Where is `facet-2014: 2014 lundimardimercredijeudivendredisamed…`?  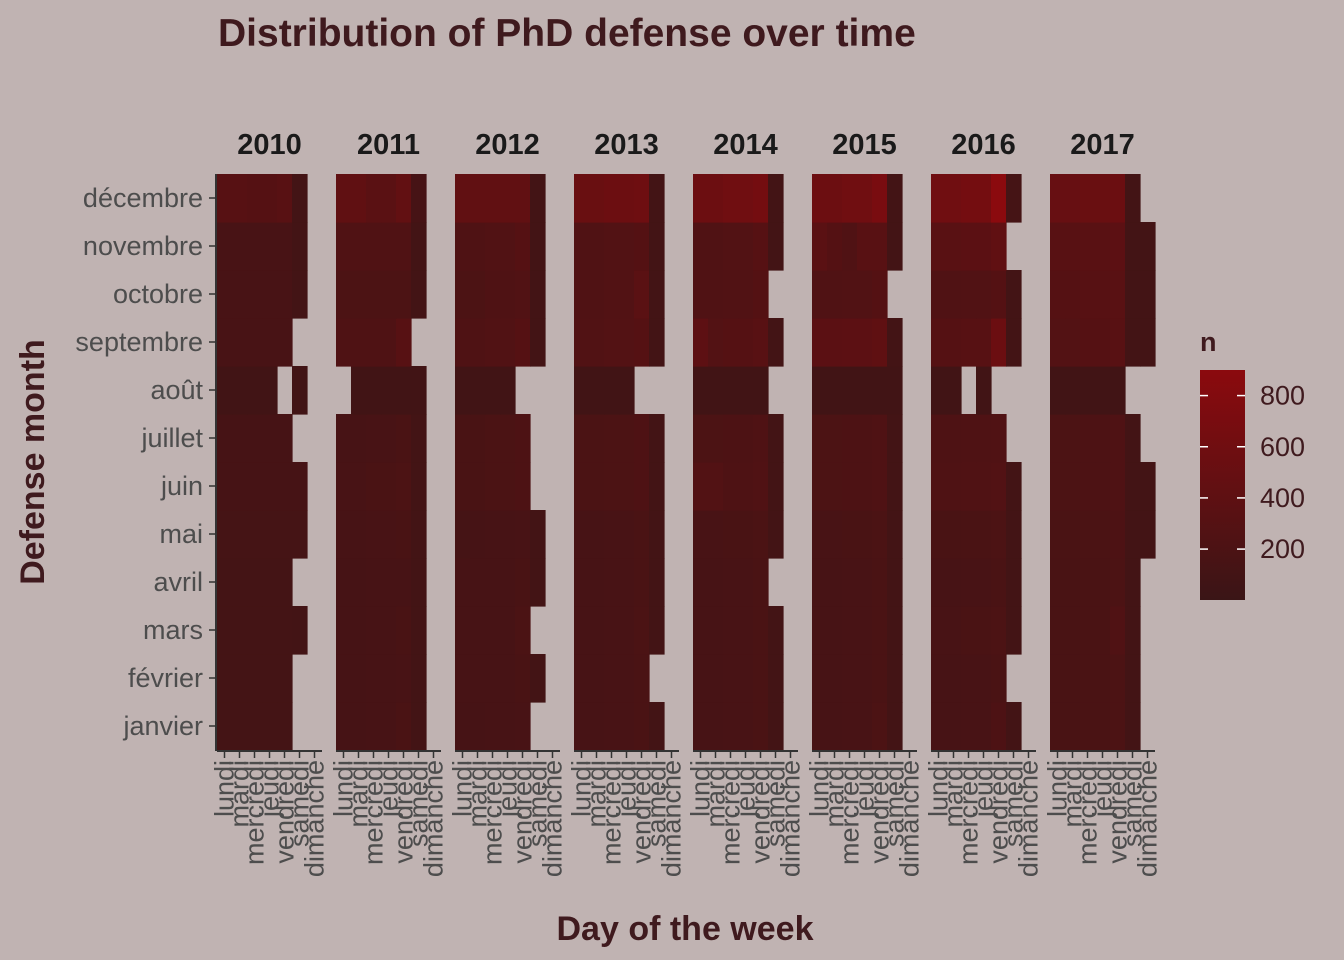 facet-2014: 2014 lundimardimercredijeudivendredisamed… is located at coordinates (746, 503).